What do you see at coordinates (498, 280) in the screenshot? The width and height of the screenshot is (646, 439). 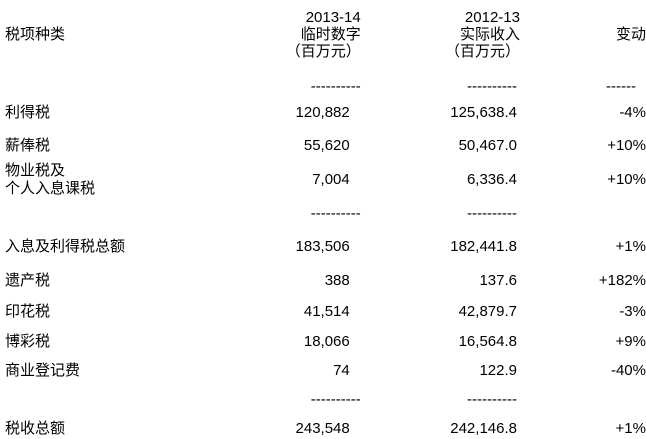 I see `actual-revenue-cell: 137.6` at bounding box center [498, 280].